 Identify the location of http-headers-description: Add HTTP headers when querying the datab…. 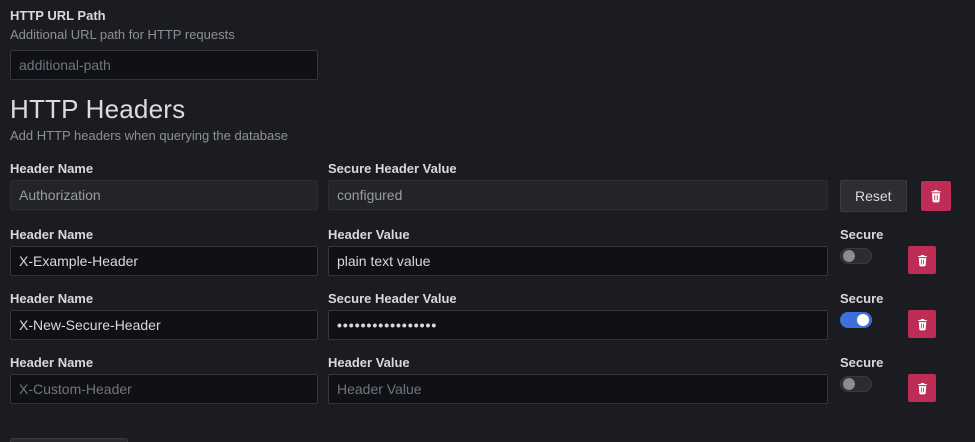
(149, 135).